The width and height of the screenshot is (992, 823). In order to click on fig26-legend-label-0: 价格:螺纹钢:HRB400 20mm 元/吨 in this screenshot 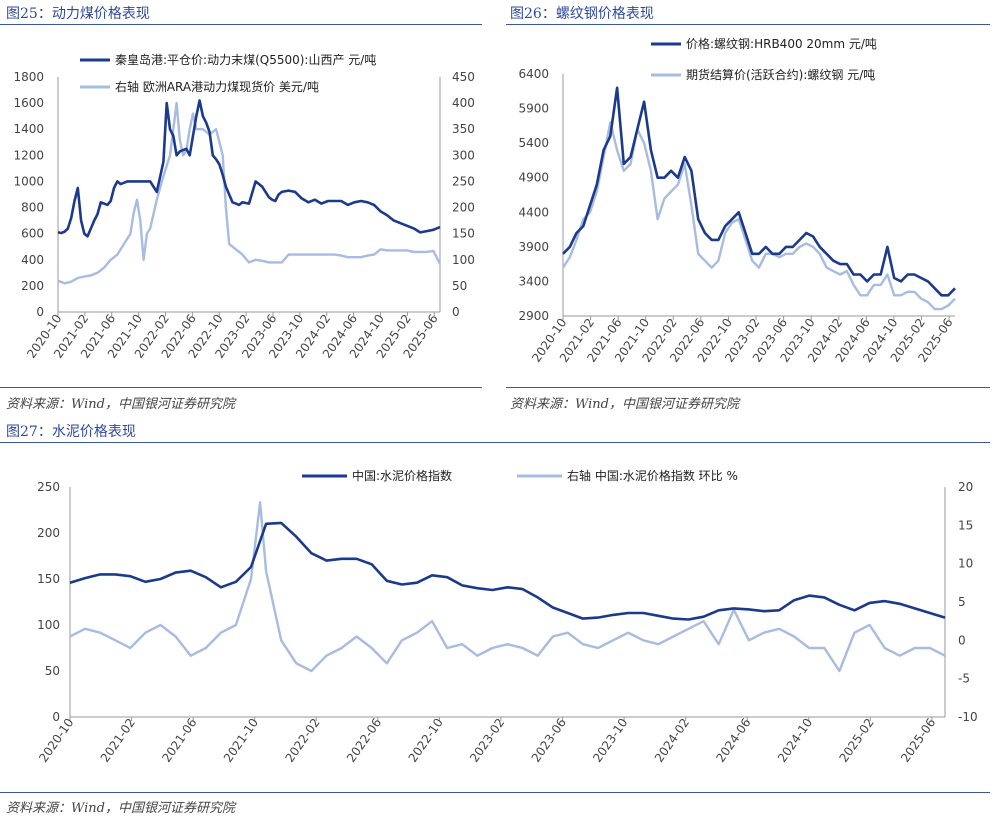, I will do `click(781, 43)`.